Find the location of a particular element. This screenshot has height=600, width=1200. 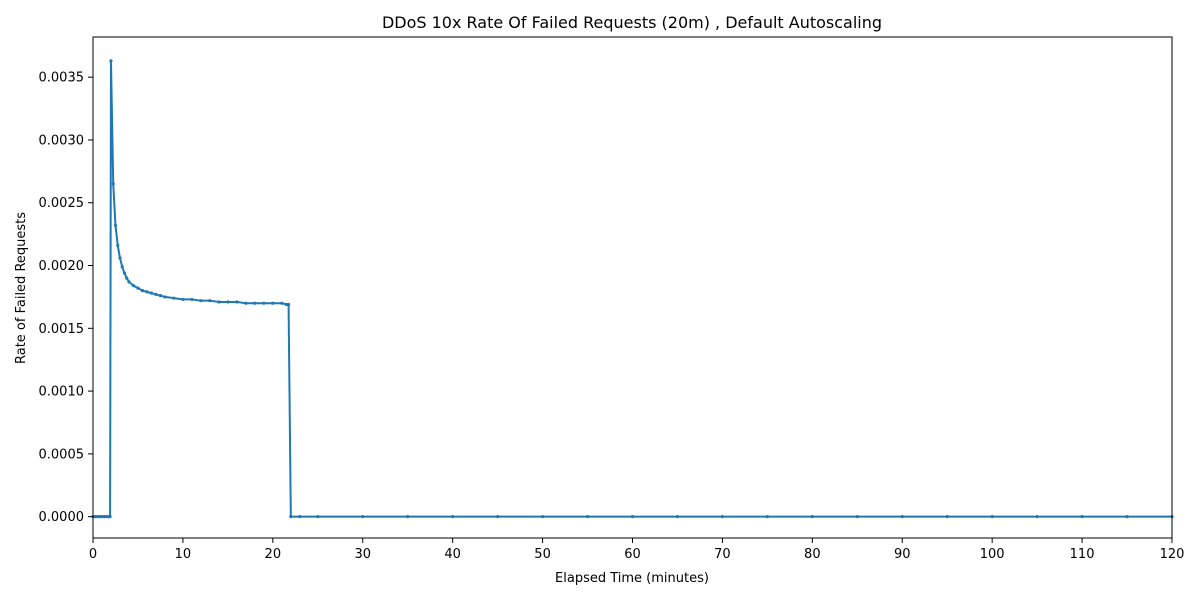

x-tick-label: 40 is located at coordinates (452, 554).